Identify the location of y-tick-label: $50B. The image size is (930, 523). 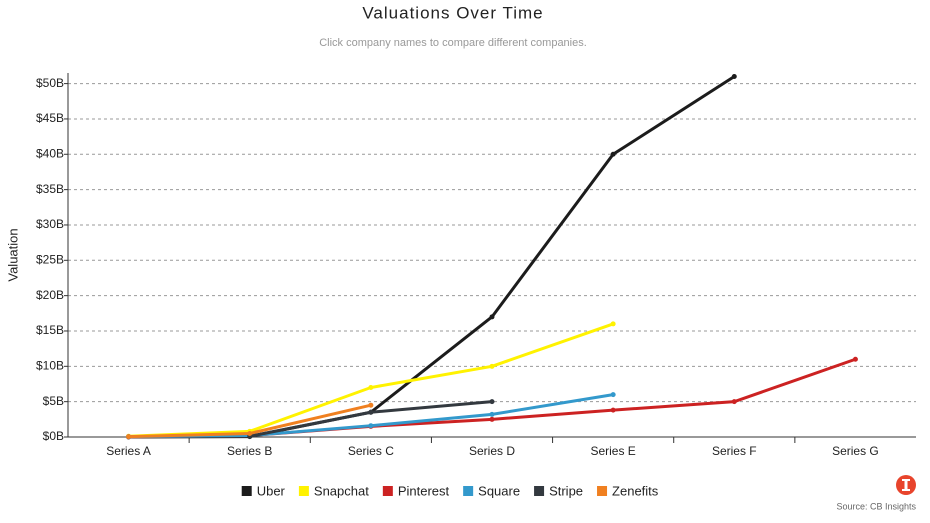
(50, 83).